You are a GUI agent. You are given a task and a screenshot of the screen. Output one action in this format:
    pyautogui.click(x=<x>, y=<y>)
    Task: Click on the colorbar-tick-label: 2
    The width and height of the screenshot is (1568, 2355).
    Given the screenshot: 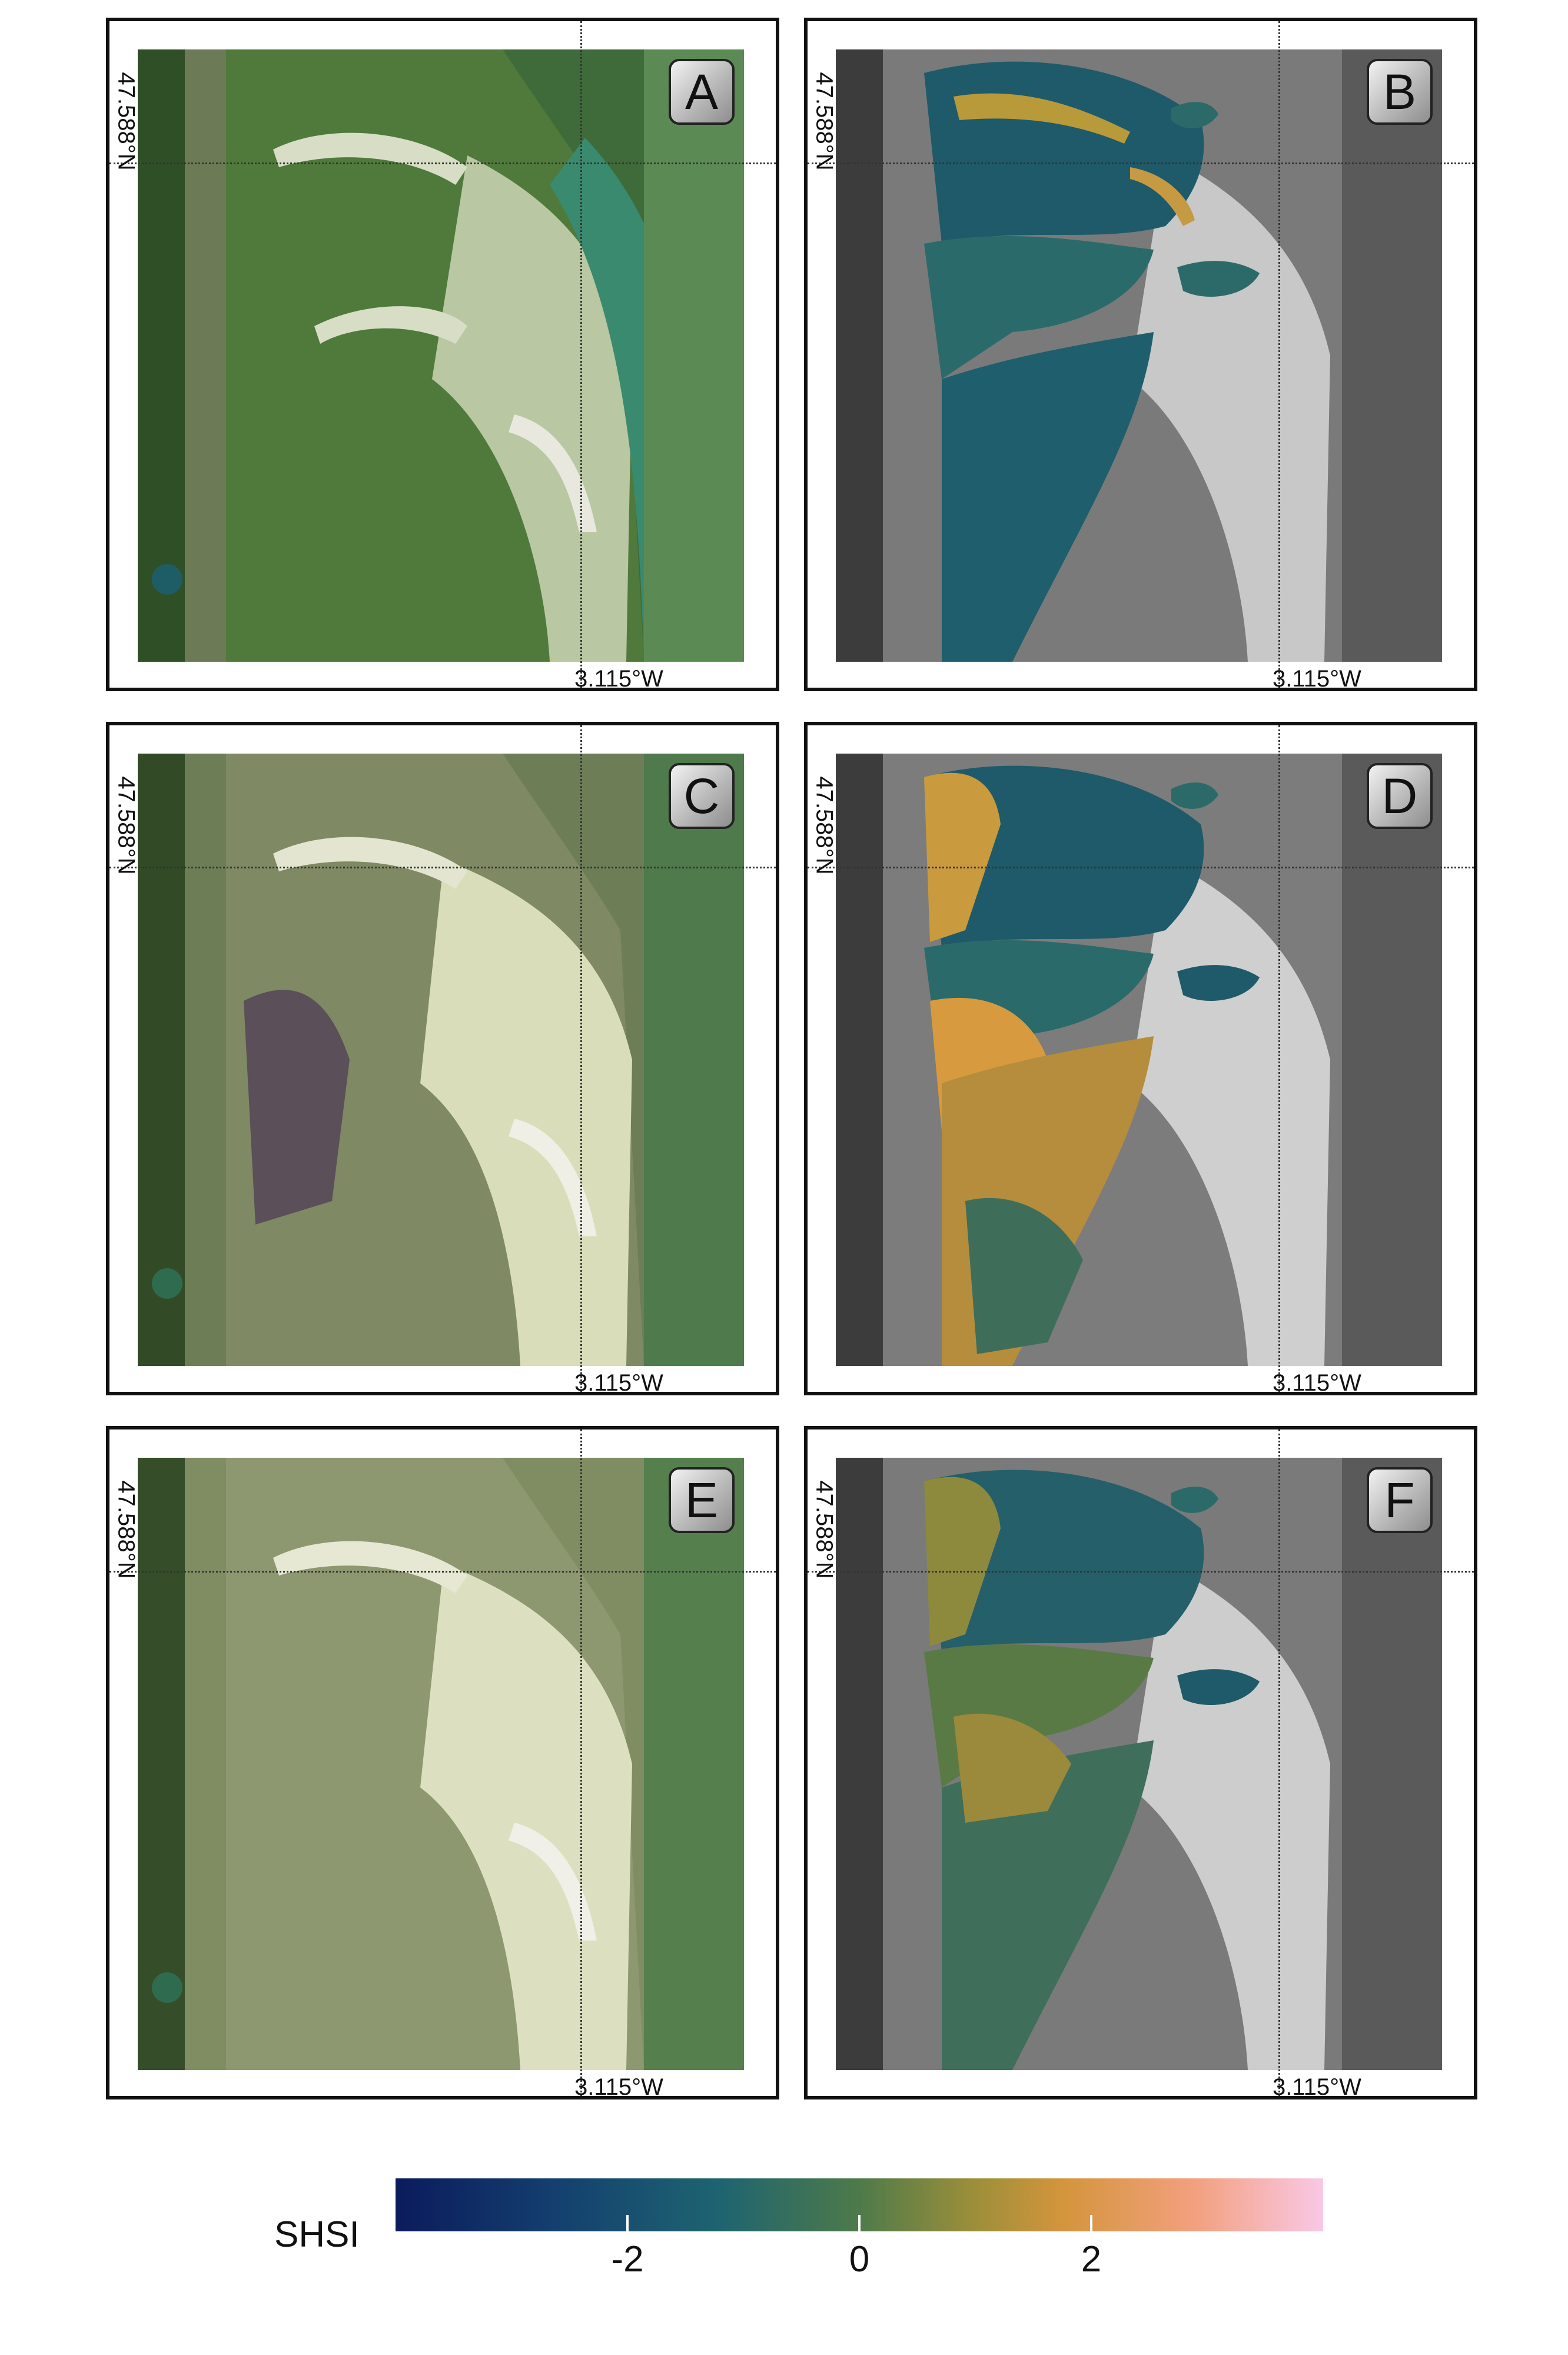 What is the action you would take?
    pyautogui.click(x=1091, y=2259)
    